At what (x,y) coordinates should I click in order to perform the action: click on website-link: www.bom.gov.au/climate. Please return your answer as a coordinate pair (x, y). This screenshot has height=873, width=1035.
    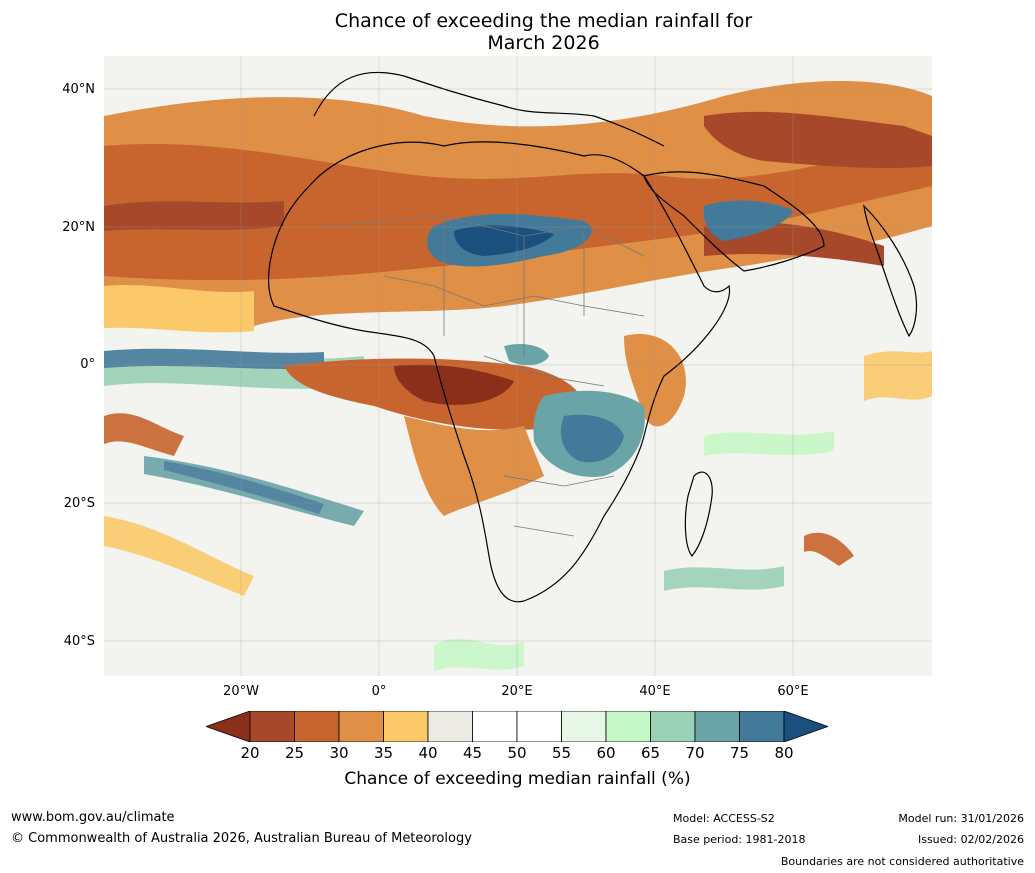
    Looking at the image, I should click on (93, 817).